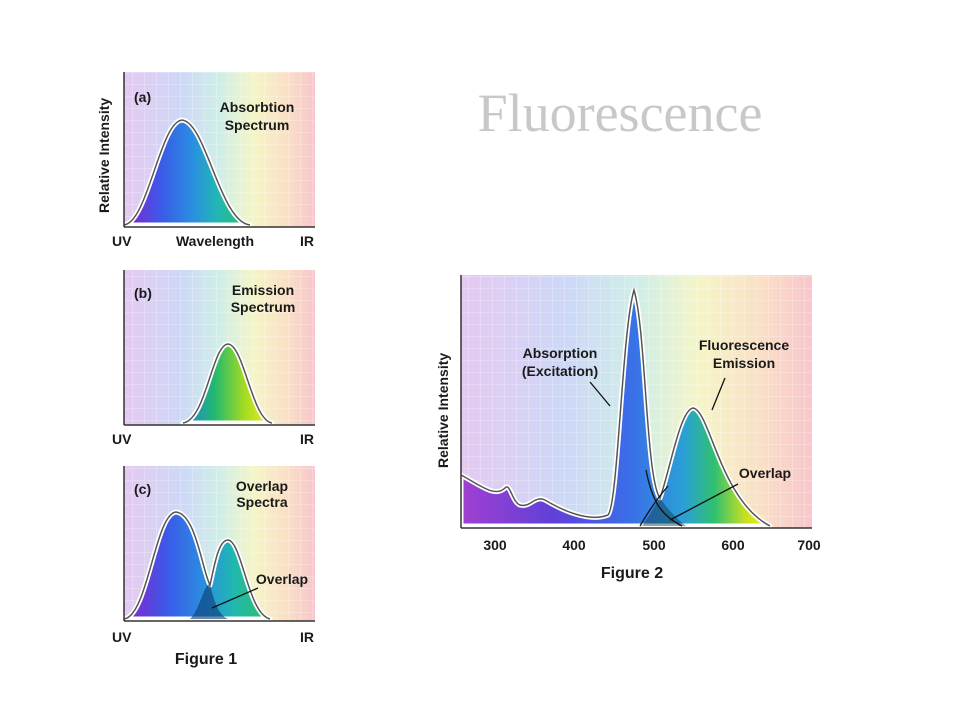  Describe the element at coordinates (600, 394) in the screenshot. I see `absorption-pointer` at that location.